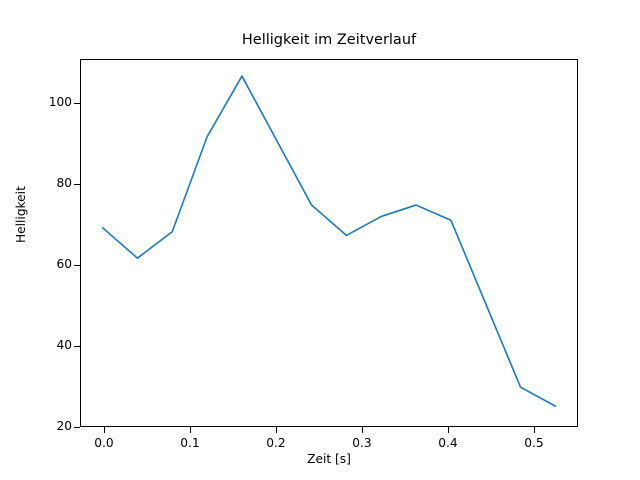 The image size is (640, 480). I want to click on y-axis-label: Helligkeit, so click(21, 214).